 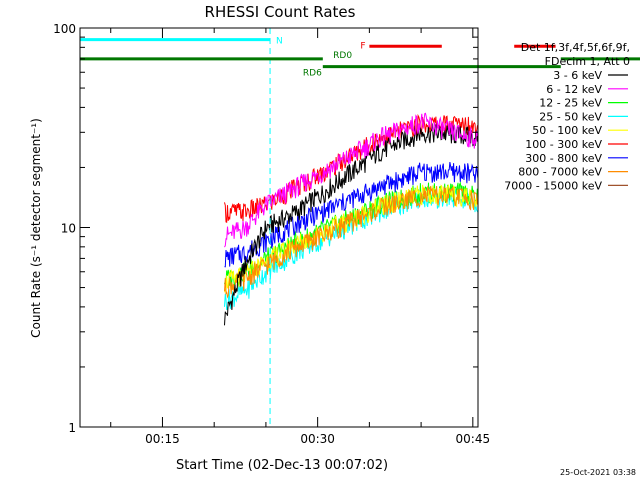 I want to click on legend-label-50-100-kev: 50 - 100 keV, so click(x=567, y=130).